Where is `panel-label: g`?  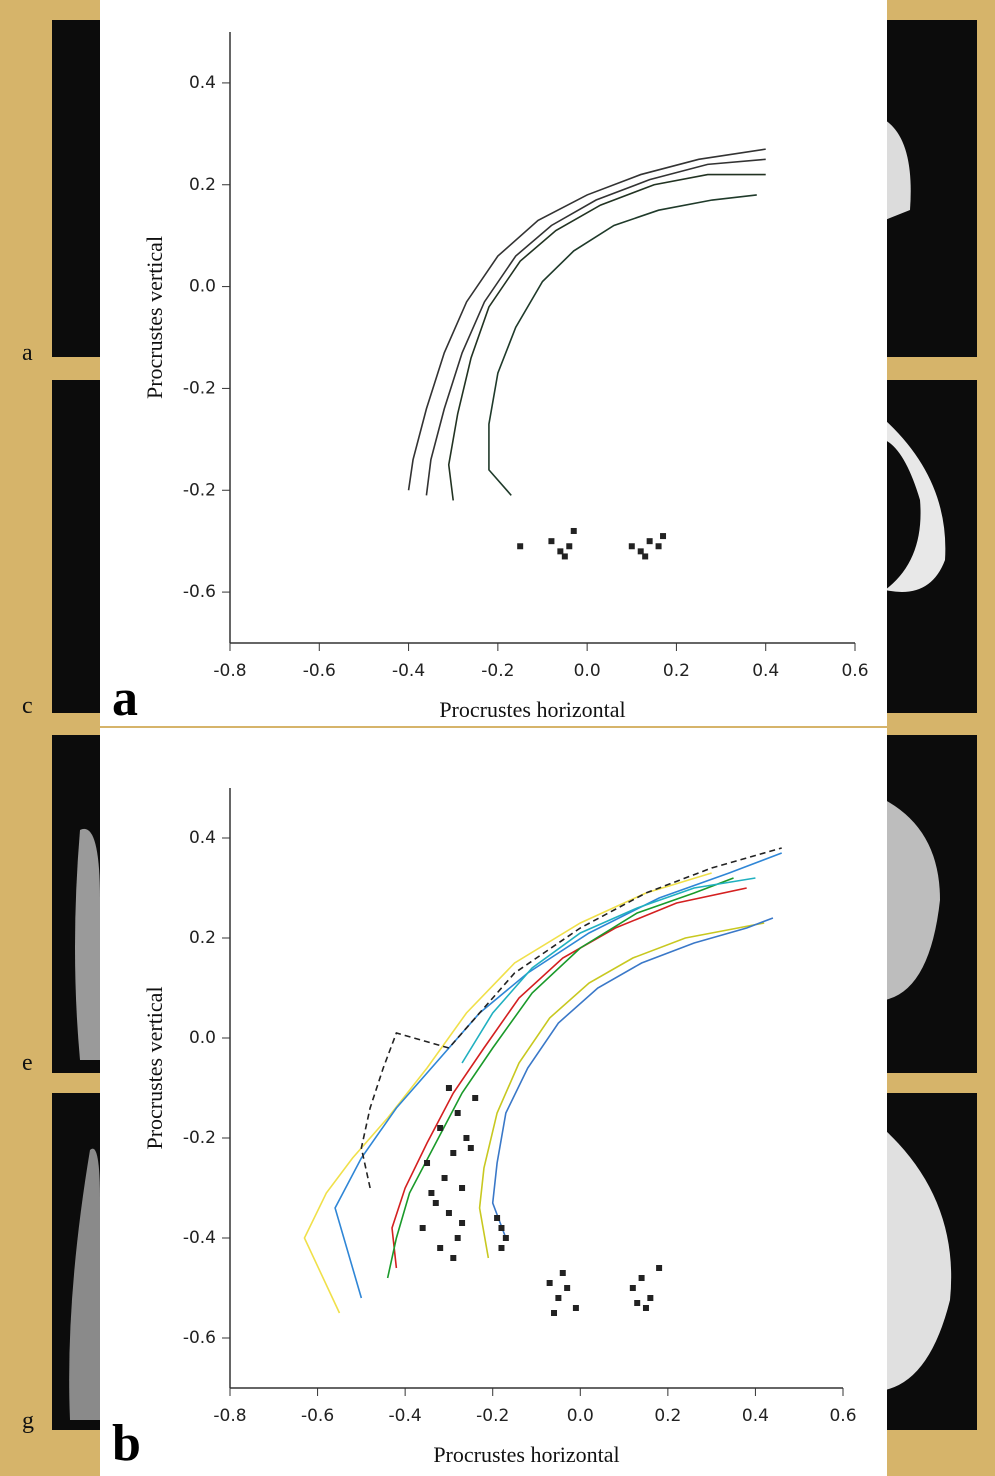
panel-label: g is located at coordinates (28, 1421).